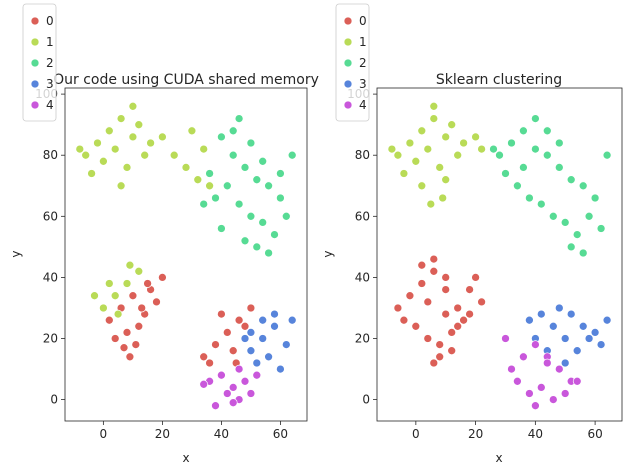  I want to click on right-y-tick-label: 20, so click(362, 339).